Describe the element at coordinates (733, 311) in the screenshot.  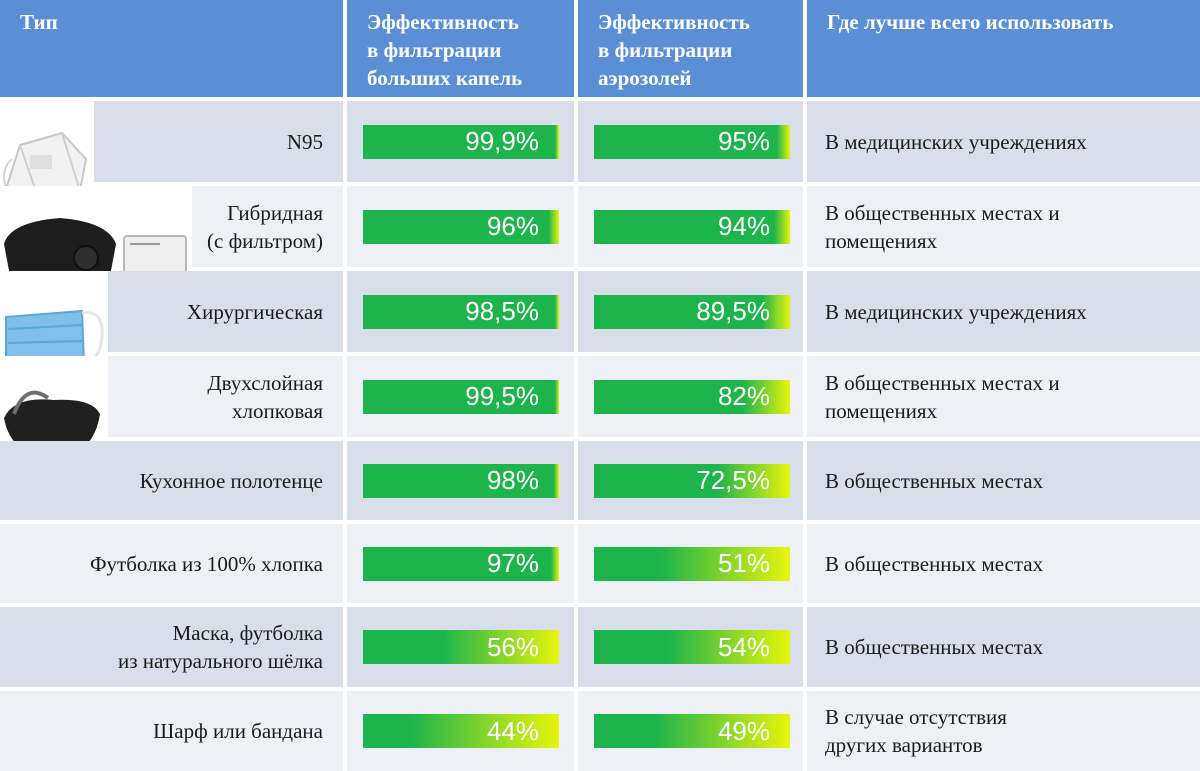
I see `aerosols-value: 89,5%` at that location.